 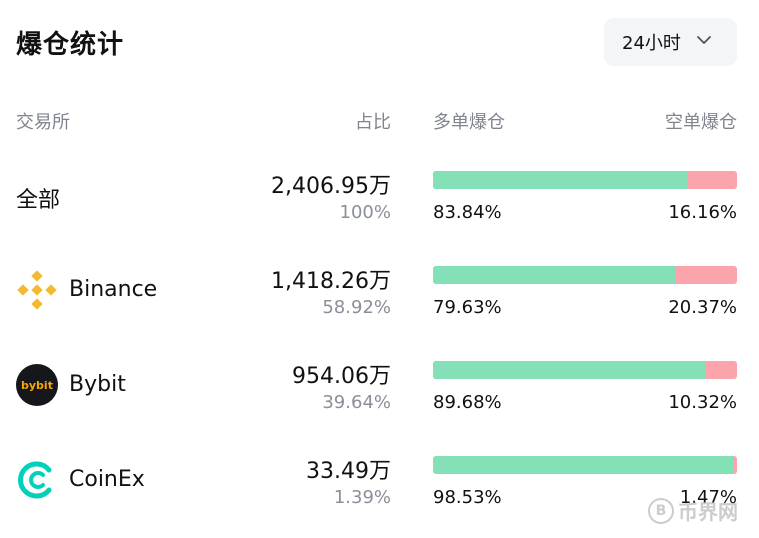 I want to click on share-percent: 39.64%, so click(x=356, y=402).